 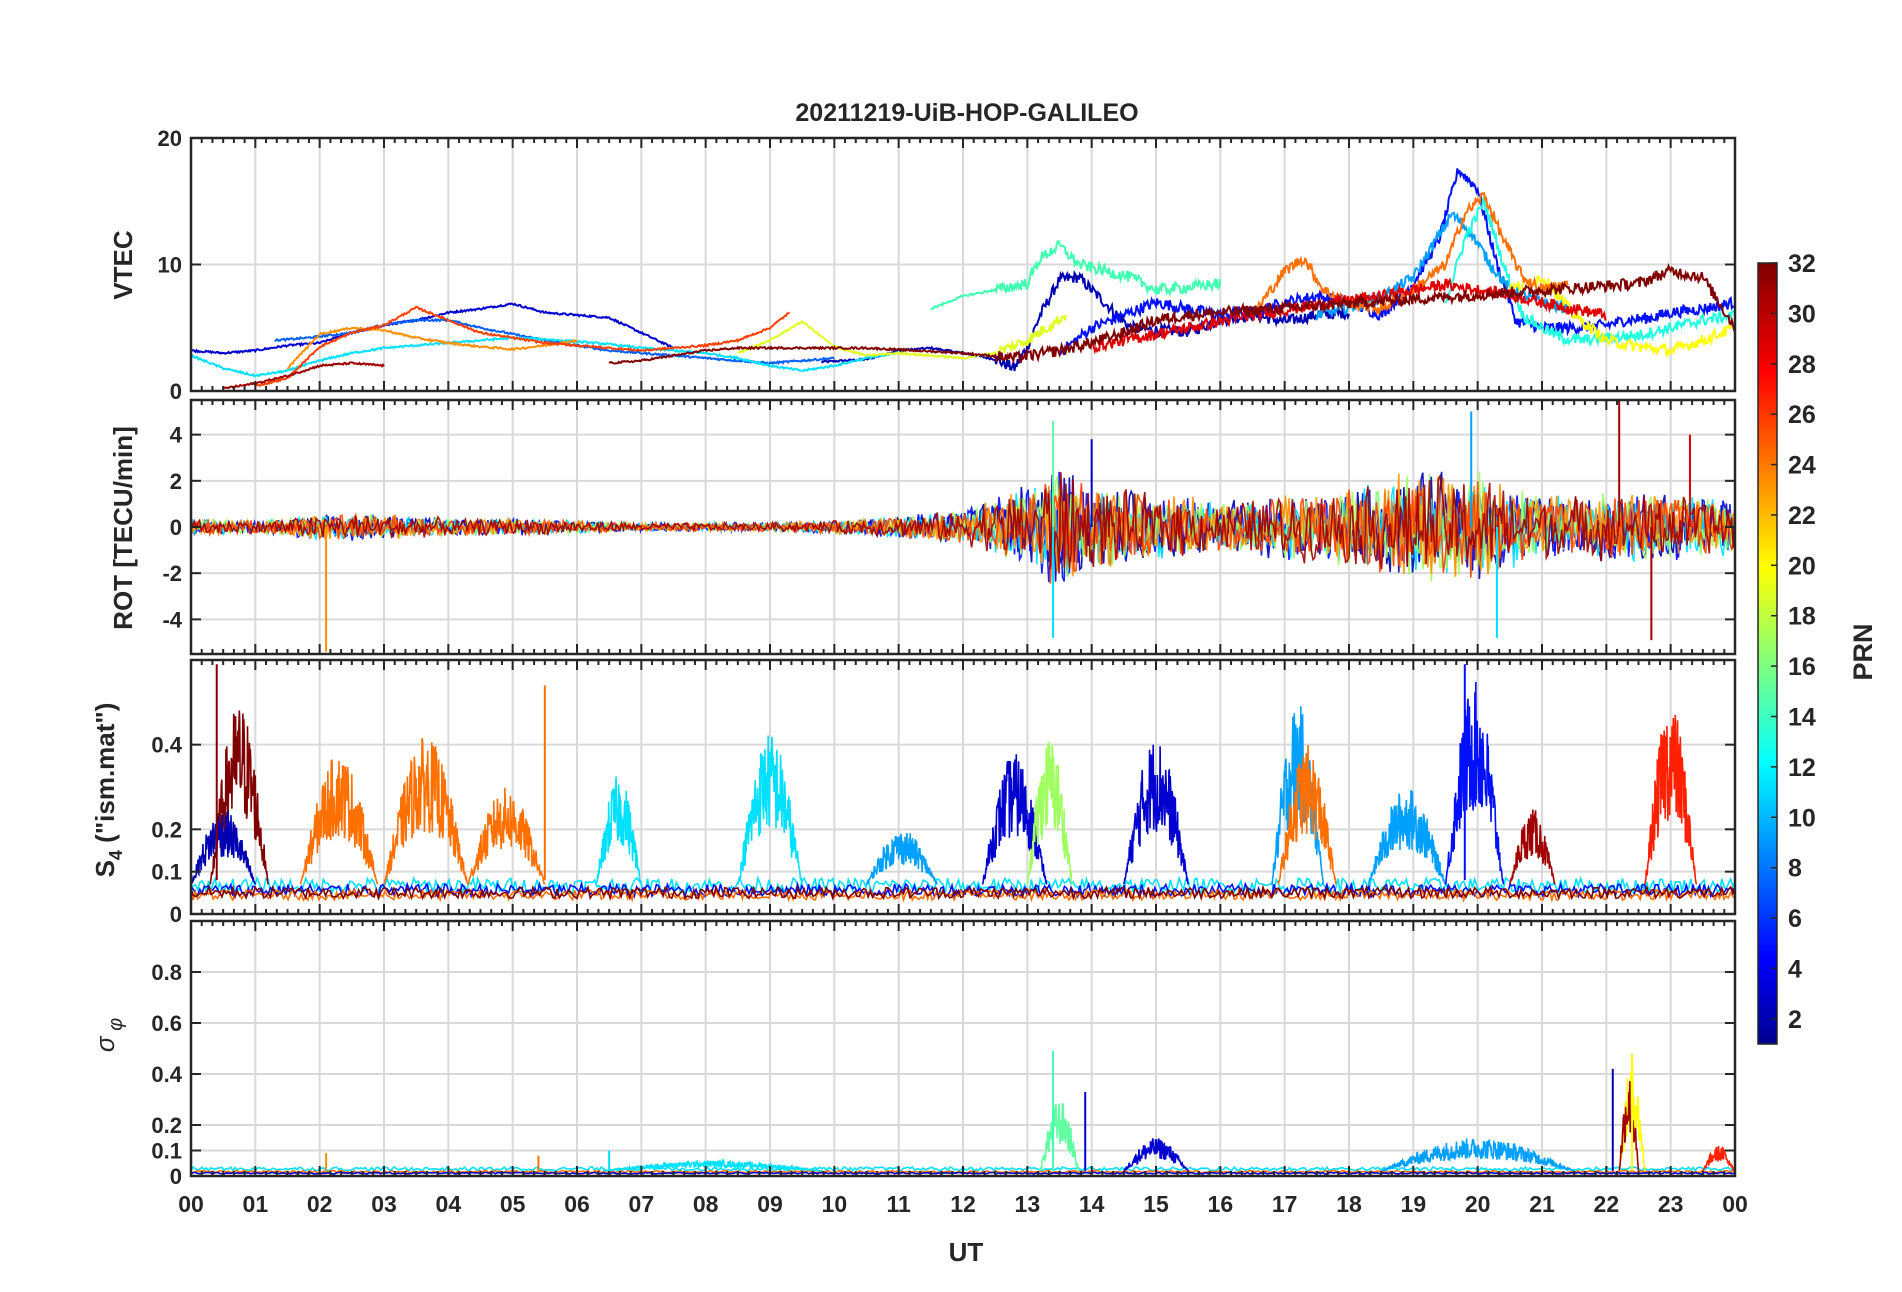 I want to click on y-ticks: -4 -2 0 2 4, so click(x=948, y=527).